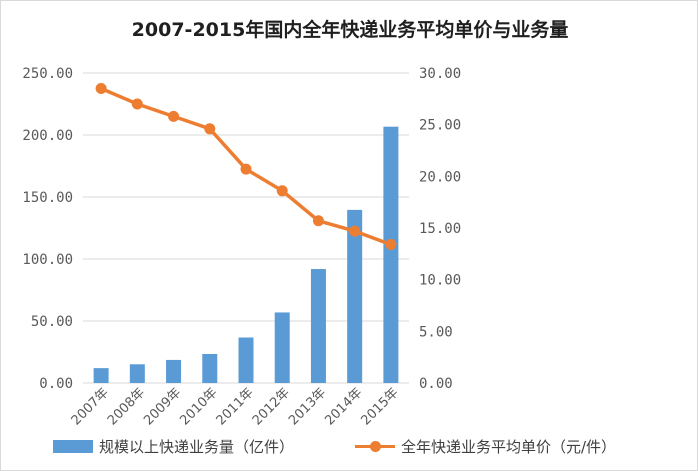 Image resolution: width=698 pixels, height=471 pixels. I want to click on right-axis-tick: 10.00, so click(440, 281).